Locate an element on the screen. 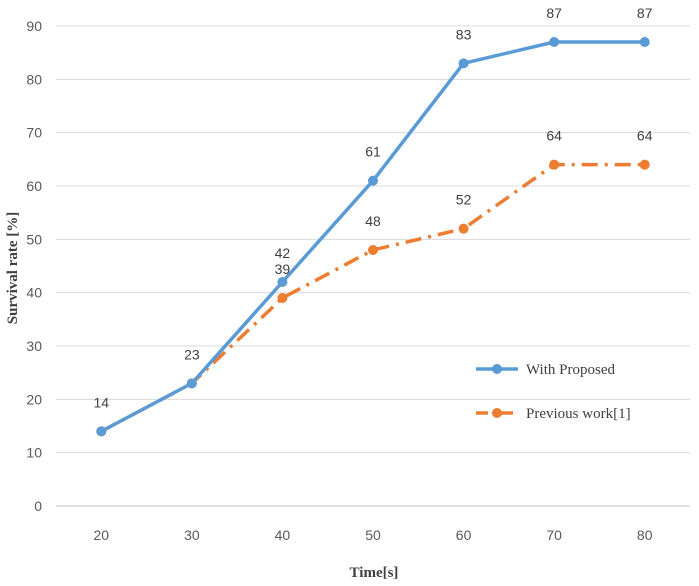 The image size is (699, 586). x-tick-label: 70 is located at coordinates (554, 535).